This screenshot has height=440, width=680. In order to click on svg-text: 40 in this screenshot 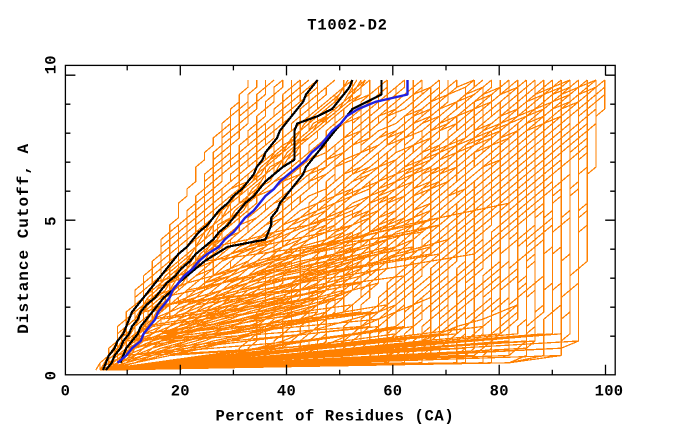, I will do `click(286, 392)`.